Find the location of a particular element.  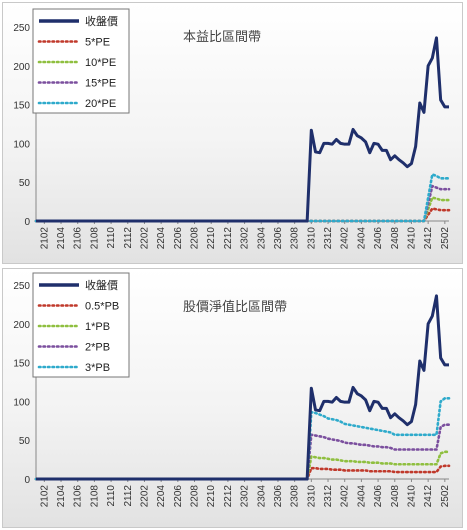

legend-label: 0.5*PB is located at coordinates (102, 307).